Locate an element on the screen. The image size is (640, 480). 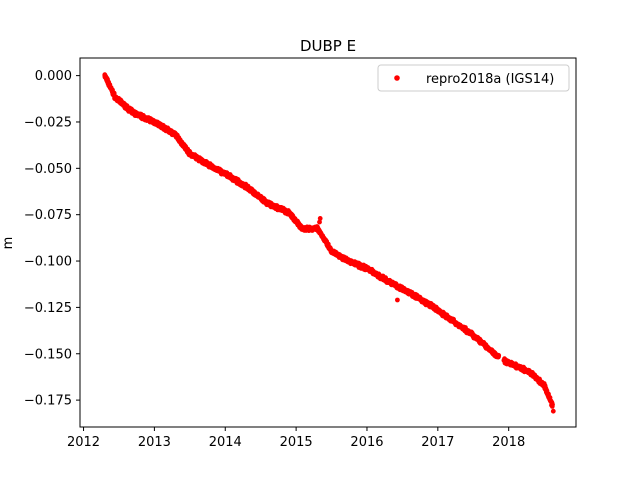
legend: repro2018a (IGS14) is located at coordinates (473, 78).